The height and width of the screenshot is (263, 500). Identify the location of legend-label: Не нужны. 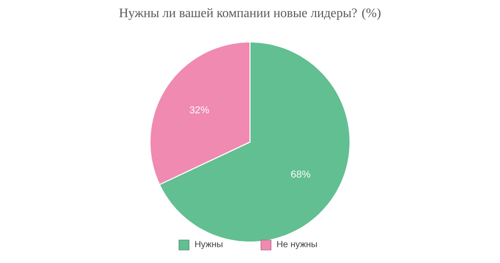
(297, 245).